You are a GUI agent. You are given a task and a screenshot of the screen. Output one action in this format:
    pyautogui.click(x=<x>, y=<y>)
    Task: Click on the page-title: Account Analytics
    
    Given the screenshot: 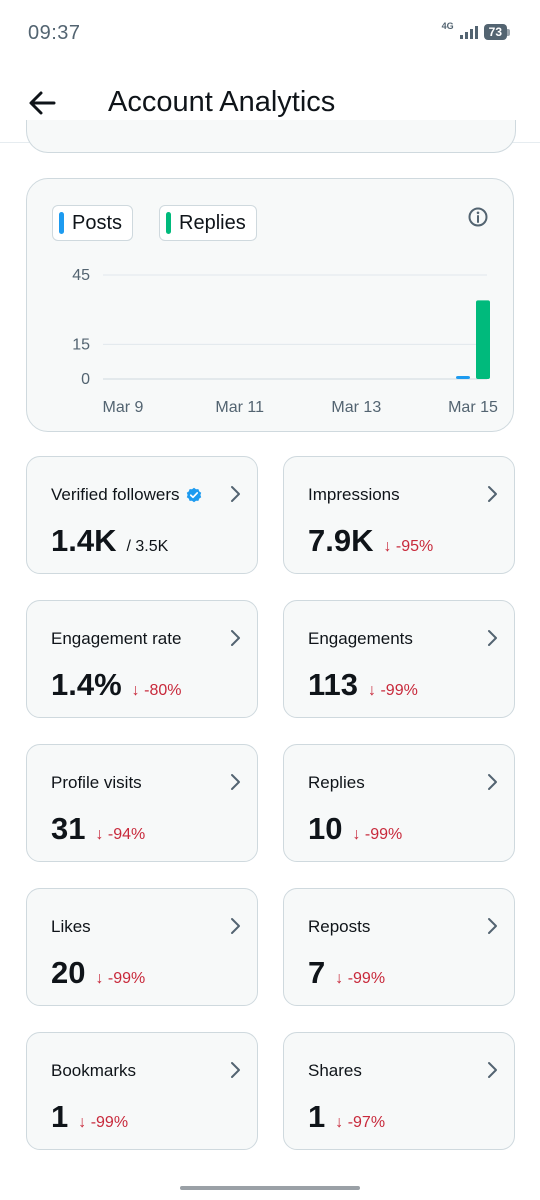 What is the action you would take?
    pyautogui.click(x=222, y=102)
    